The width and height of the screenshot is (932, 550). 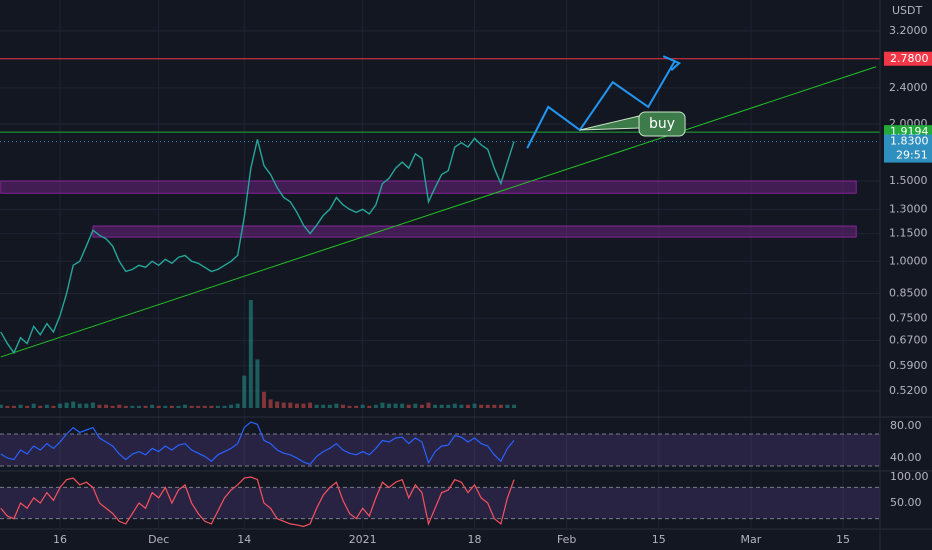 I want to click on callout-text: buy, so click(x=662, y=124).